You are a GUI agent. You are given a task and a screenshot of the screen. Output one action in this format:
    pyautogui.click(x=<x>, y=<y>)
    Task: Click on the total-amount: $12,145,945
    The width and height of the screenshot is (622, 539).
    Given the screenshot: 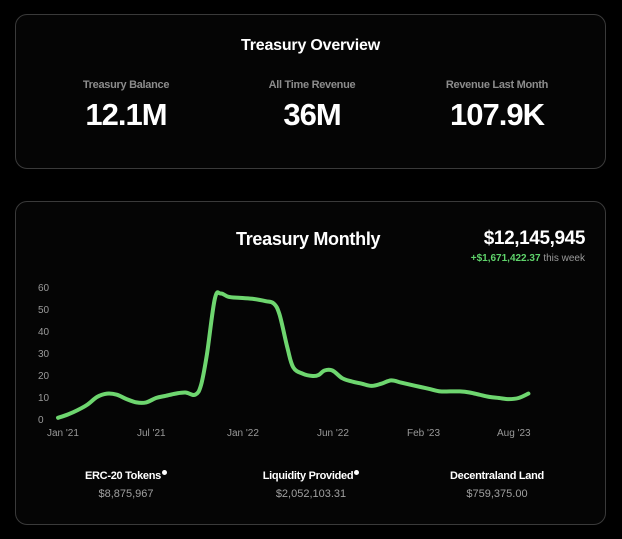 What is the action you would take?
    pyautogui.click(x=534, y=238)
    